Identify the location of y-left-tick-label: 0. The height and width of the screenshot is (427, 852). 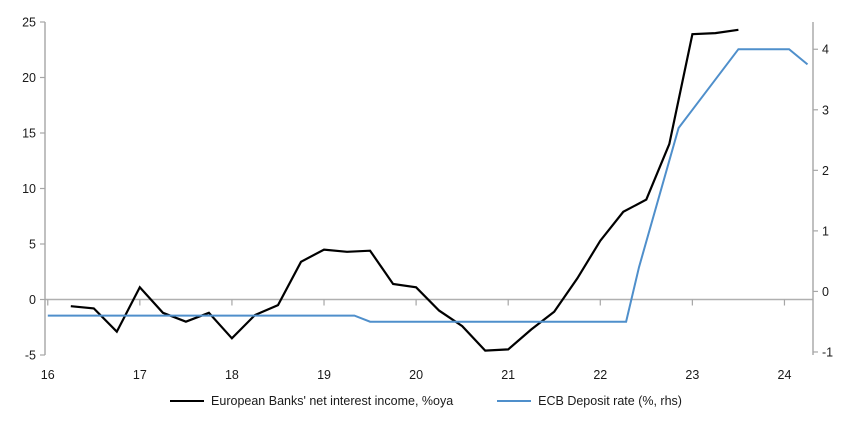
(32, 300).